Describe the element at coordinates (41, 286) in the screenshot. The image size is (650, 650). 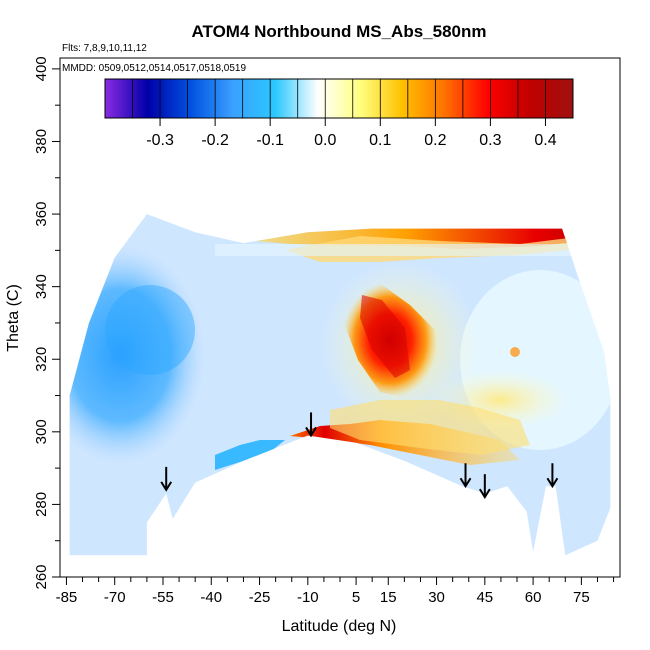
I see `y-tick-label: 340` at that location.